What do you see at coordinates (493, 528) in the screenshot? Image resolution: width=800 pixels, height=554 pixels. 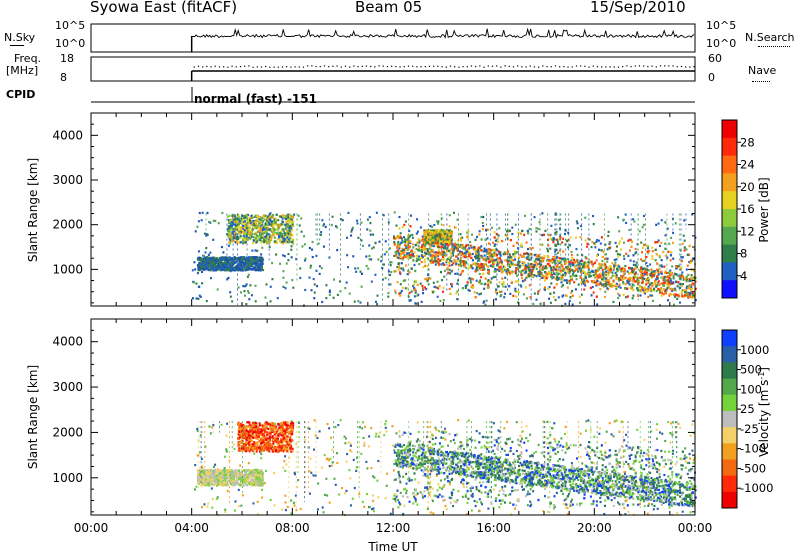 I see `x-tick-label: 16:00` at bounding box center [493, 528].